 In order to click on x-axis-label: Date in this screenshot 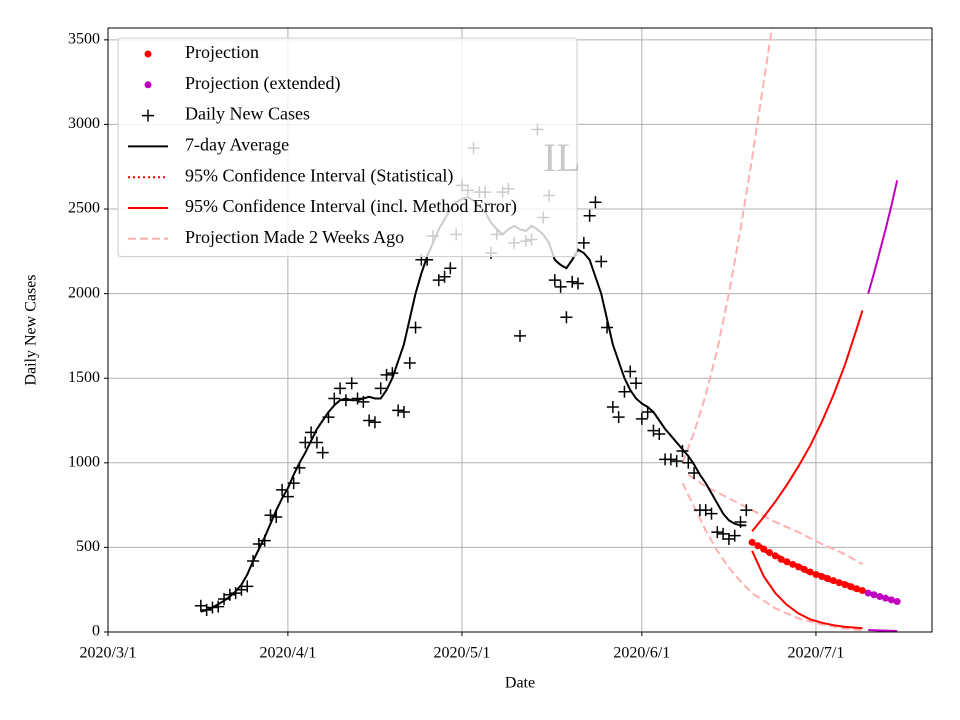, I will do `click(520, 683)`.